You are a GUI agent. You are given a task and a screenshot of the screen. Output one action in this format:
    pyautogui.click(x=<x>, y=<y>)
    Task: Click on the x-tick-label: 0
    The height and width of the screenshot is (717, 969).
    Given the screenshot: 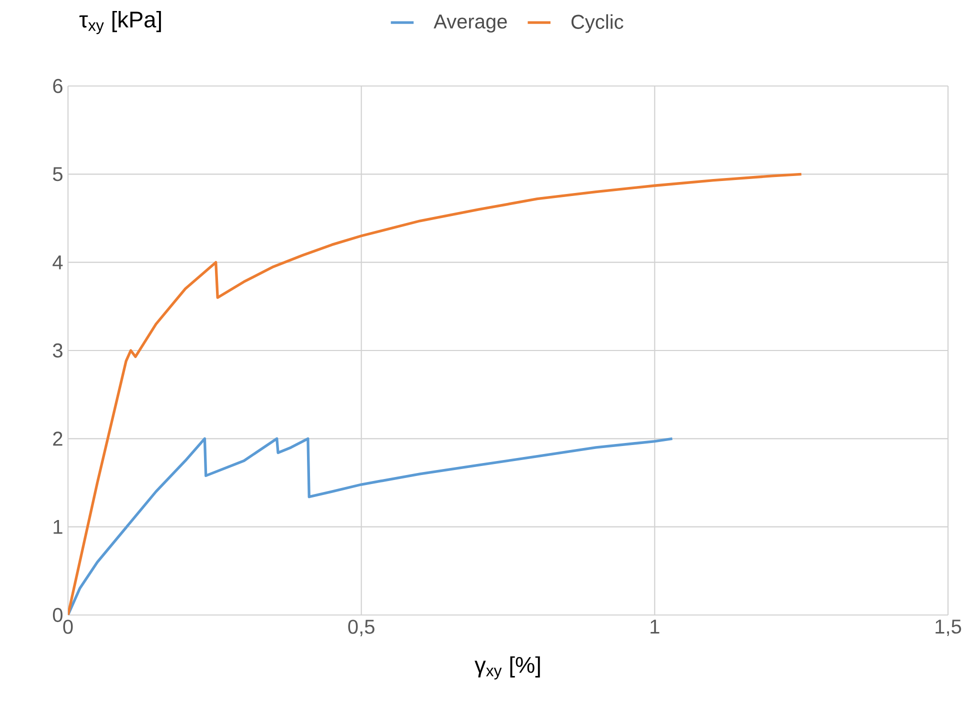 What is the action you would take?
    pyautogui.click(x=68, y=627)
    